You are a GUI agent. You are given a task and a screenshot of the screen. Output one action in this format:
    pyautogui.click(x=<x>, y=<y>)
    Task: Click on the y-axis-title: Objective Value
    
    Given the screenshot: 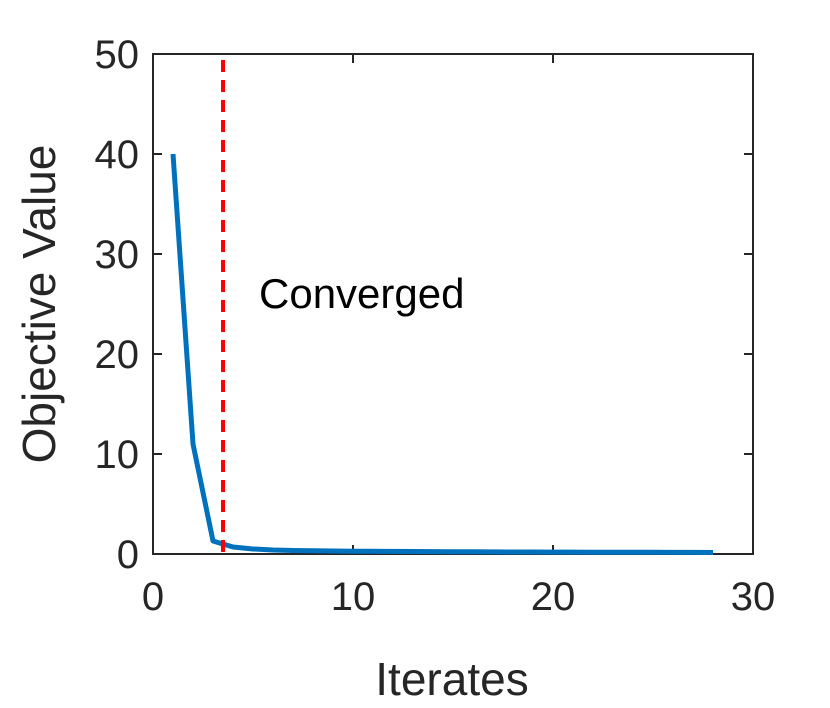 What is the action you would take?
    pyautogui.click(x=39, y=304)
    